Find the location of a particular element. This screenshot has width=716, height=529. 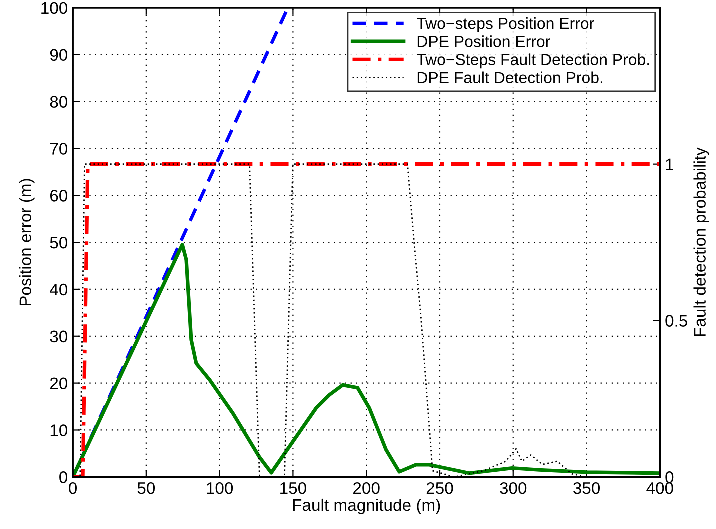

y-axis-title: Position error (m) is located at coordinates (27, 242).